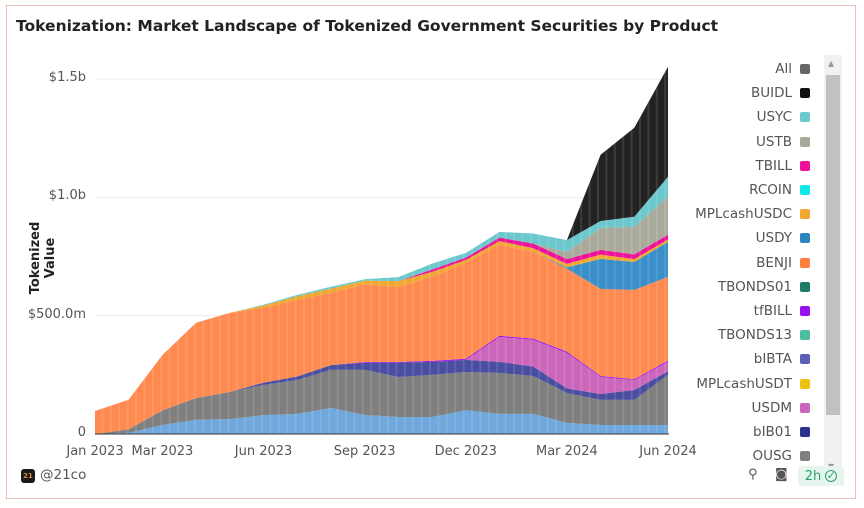 Image resolution: width=864 pixels, height=508 pixels. I want to click on legend-label: TBONDS13, so click(754, 335).